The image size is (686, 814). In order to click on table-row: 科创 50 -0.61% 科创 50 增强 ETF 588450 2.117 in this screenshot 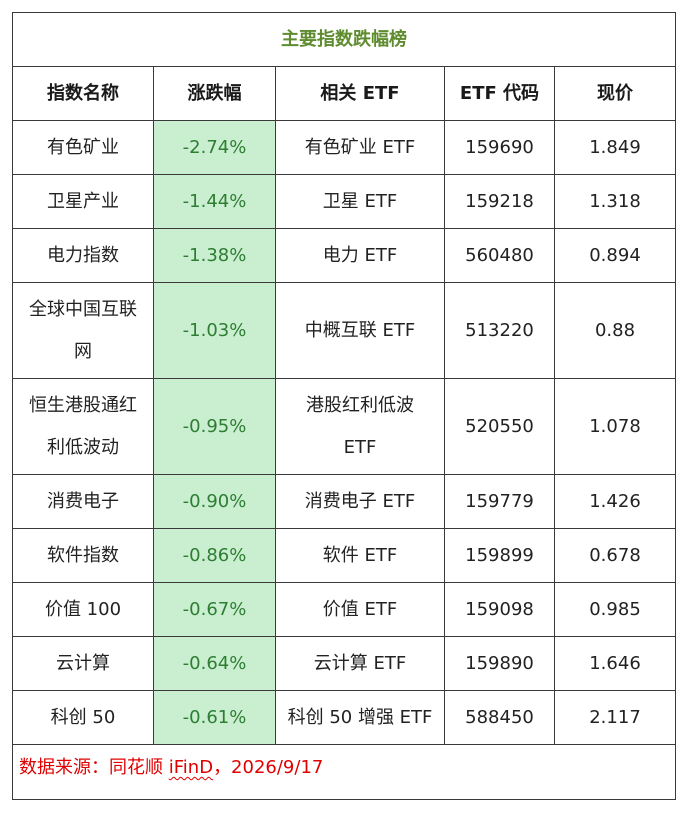, I will do `click(344, 717)`.